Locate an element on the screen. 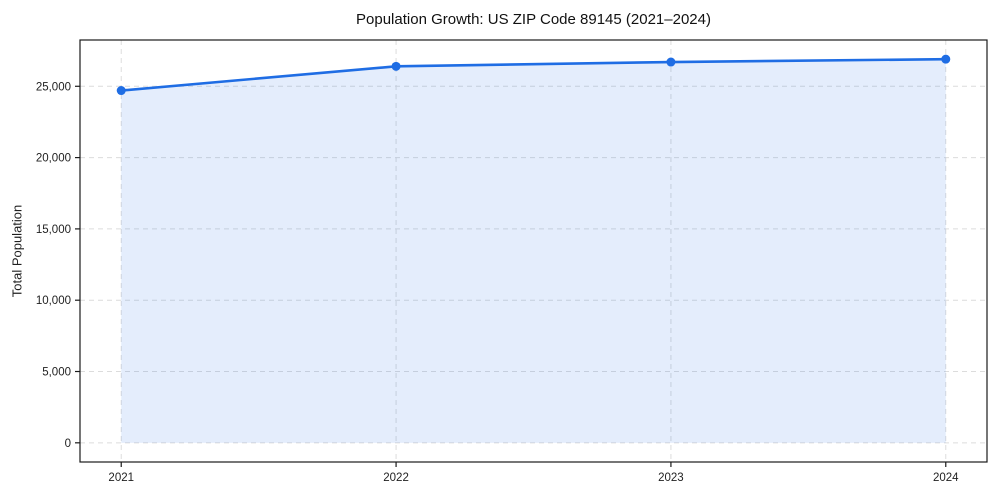  x-tick-label: 2024 is located at coordinates (946, 478).